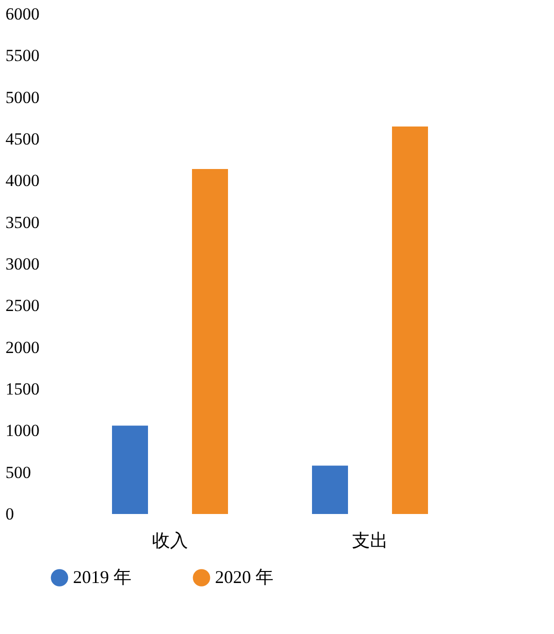  What do you see at coordinates (23, 347) in the screenshot?
I see `y-tick-label: 2000` at bounding box center [23, 347].